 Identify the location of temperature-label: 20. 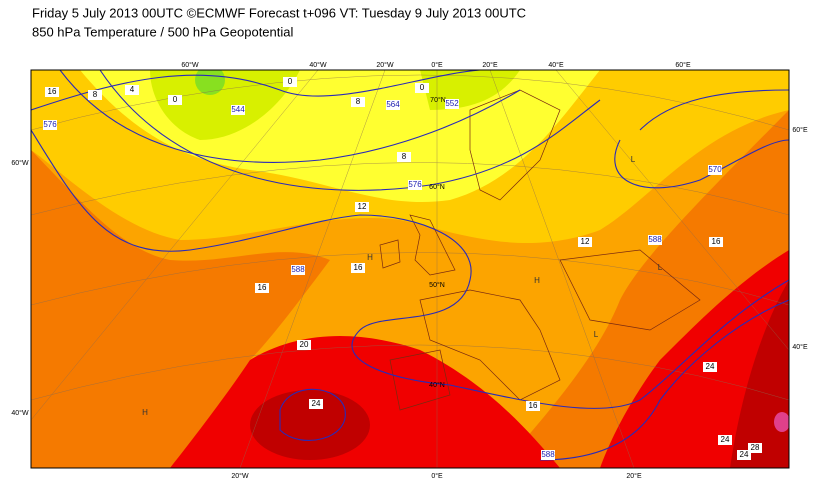
(304, 344).